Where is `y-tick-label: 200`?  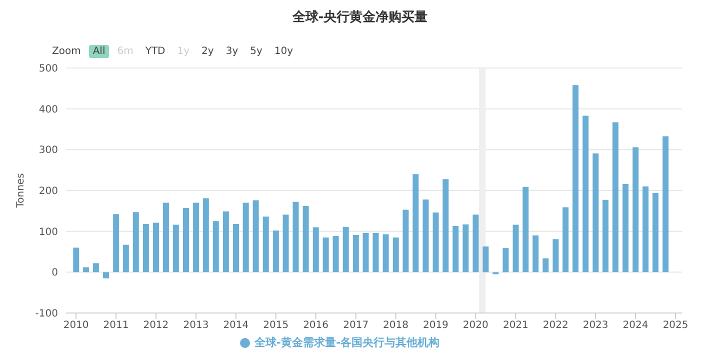
y-tick-label: 200 is located at coordinates (48, 192).